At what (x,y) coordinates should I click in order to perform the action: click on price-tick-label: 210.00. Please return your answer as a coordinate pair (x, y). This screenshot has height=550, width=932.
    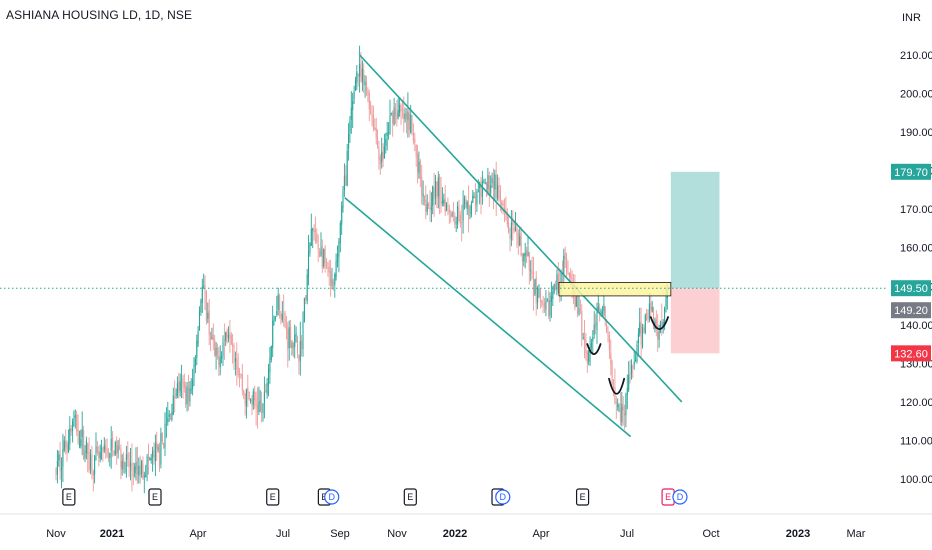
    Looking at the image, I should click on (916, 56).